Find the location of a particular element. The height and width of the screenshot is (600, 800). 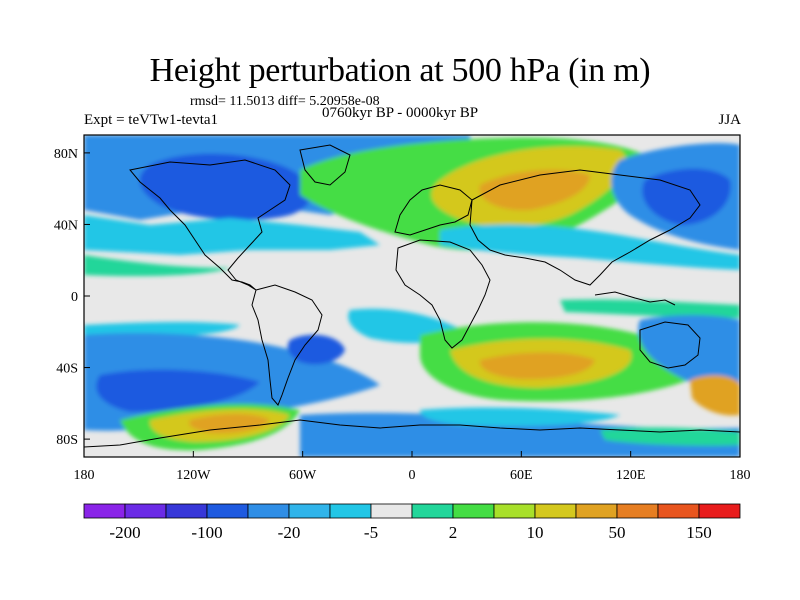

latitude-axis: 80N 40N 0 40S 80S is located at coordinates (72, 297).